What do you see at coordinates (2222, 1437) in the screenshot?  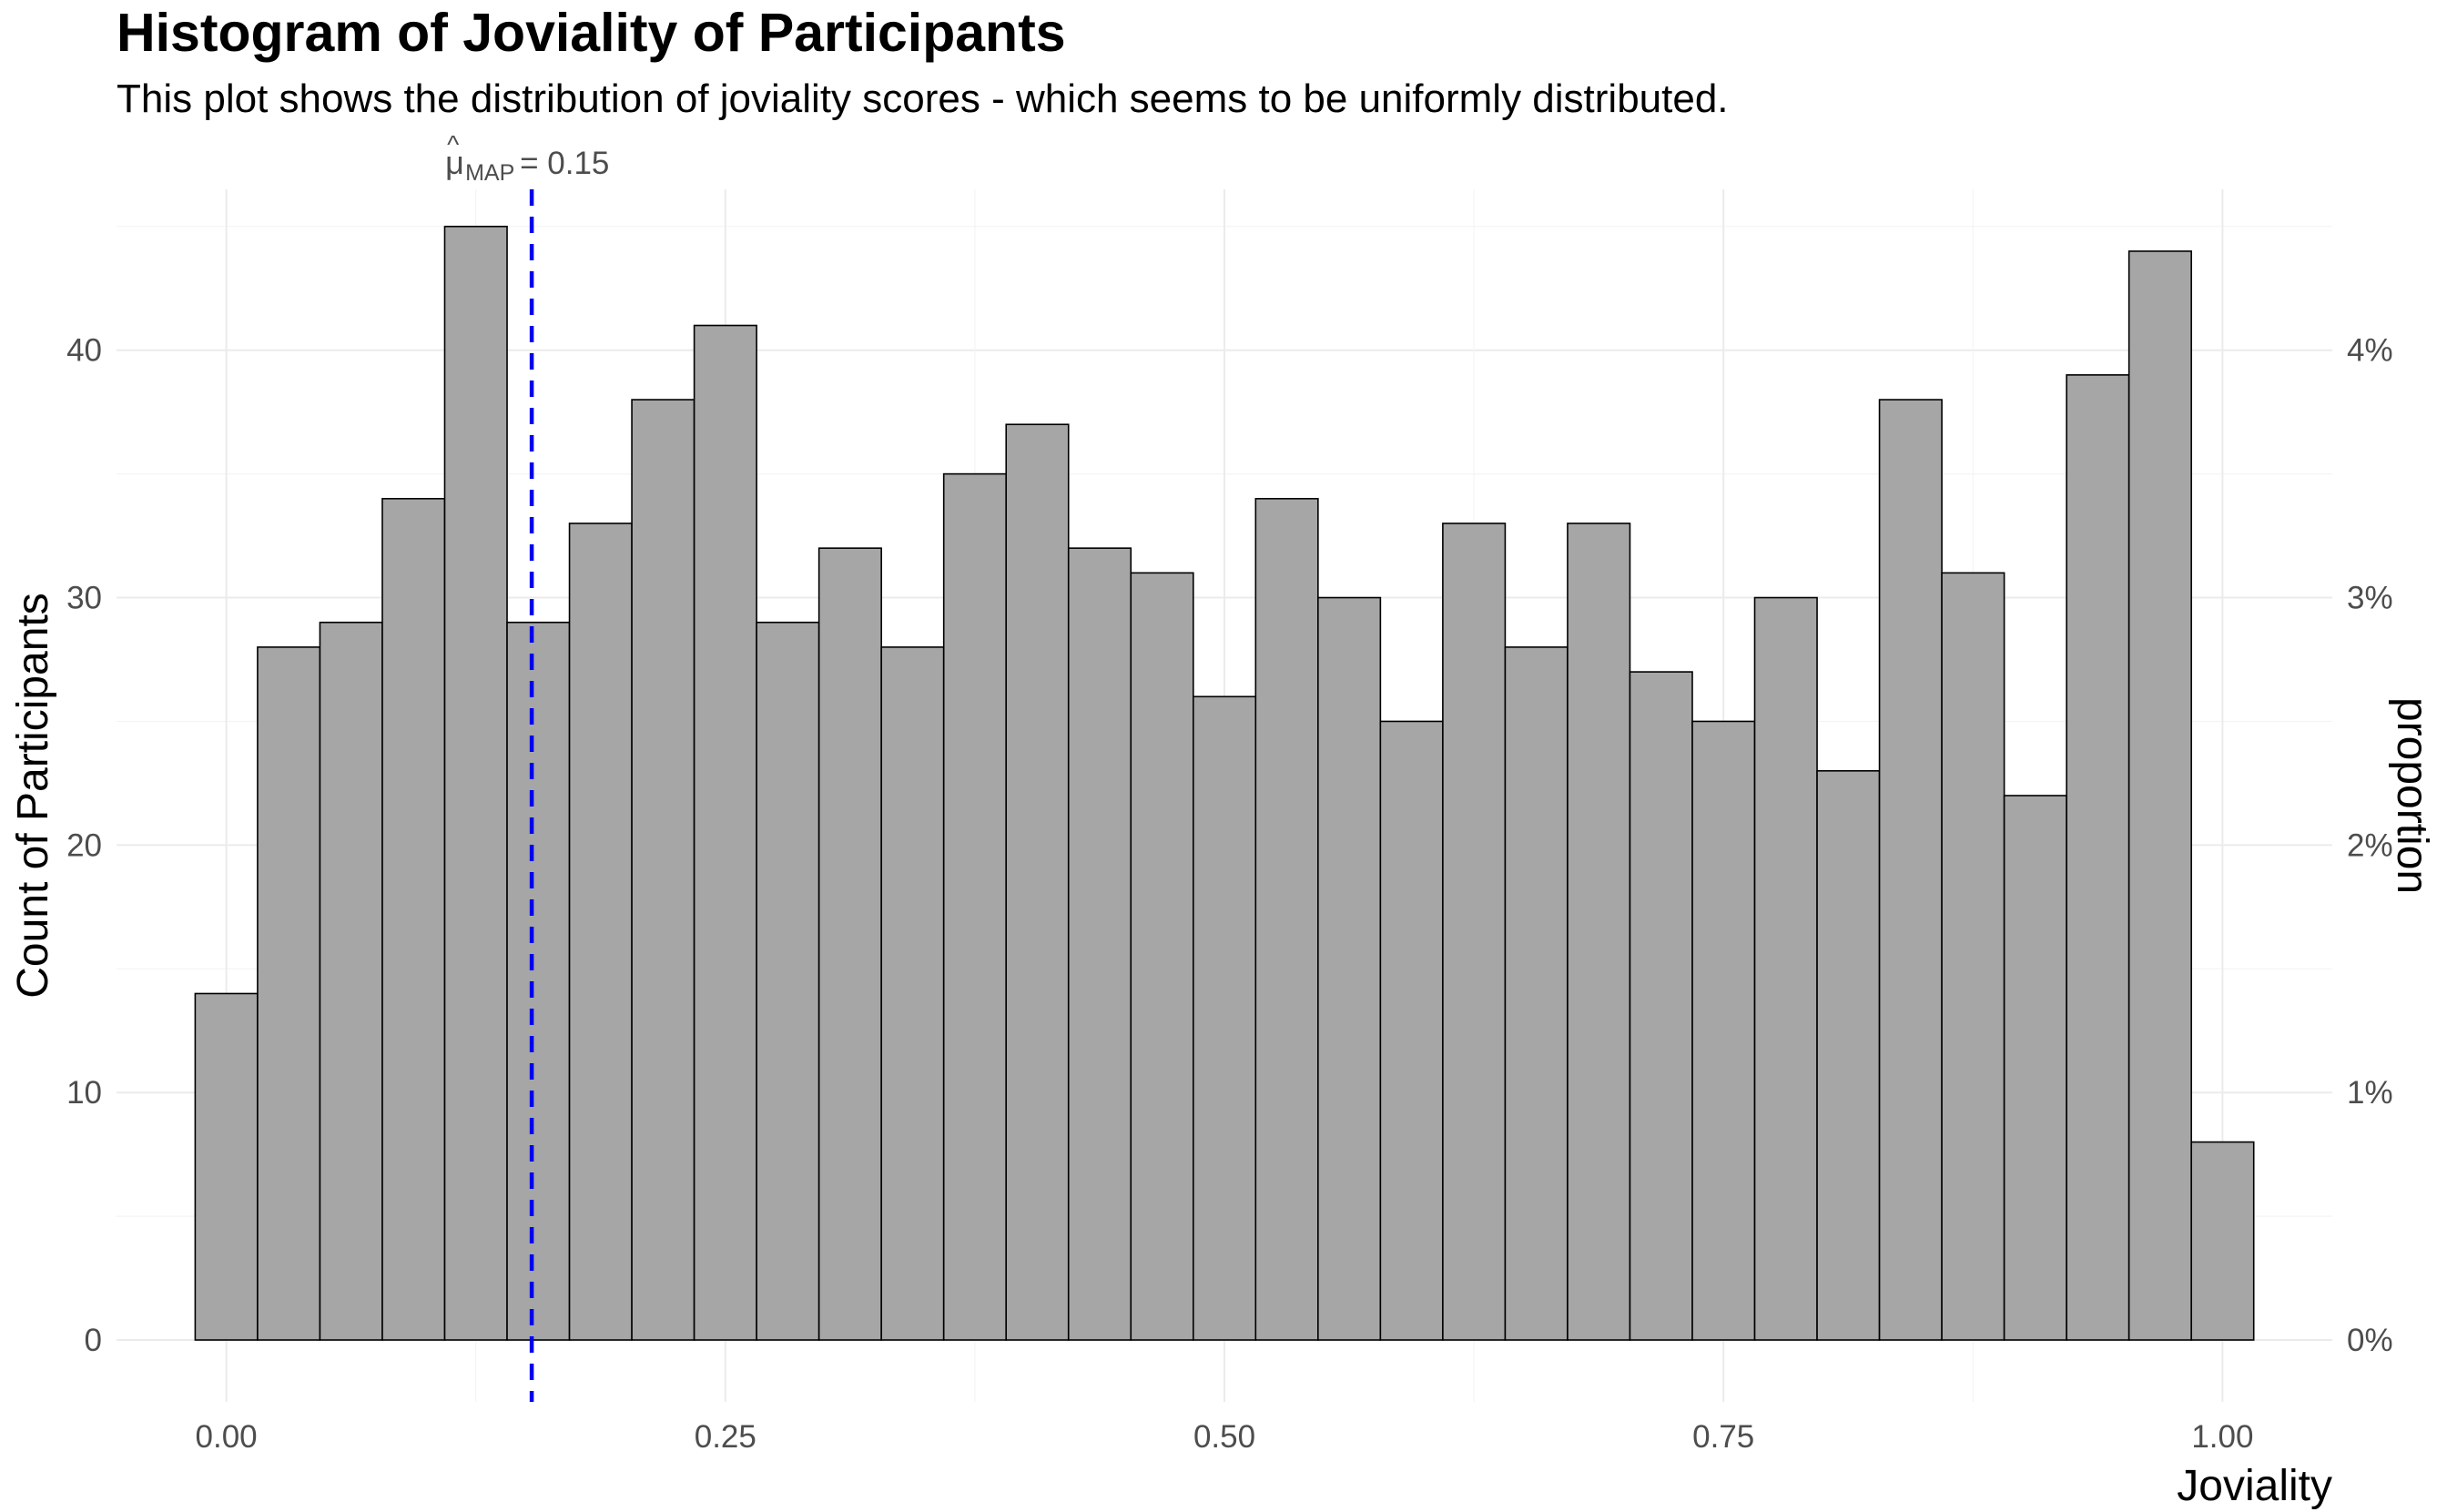 I see `x-tick-label: 1.00` at bounding box center [2222, 1437].